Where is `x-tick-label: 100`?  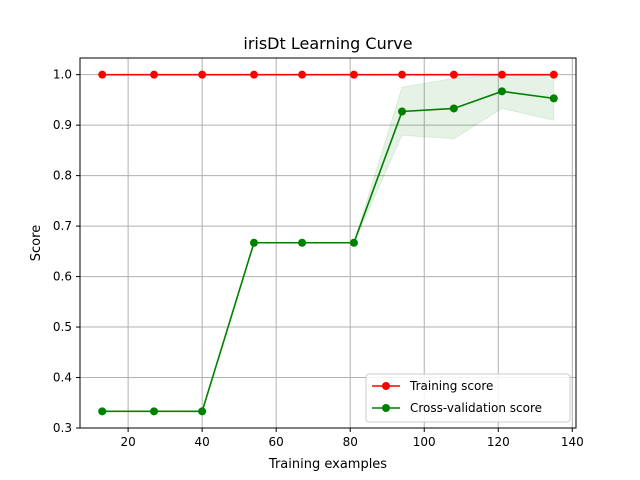 x-tick-label: 100 is located at coordinates (424, 442).